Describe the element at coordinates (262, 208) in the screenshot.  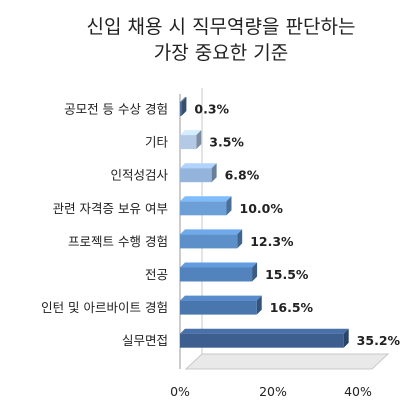
I see `value-label: 10.0%` at that location.